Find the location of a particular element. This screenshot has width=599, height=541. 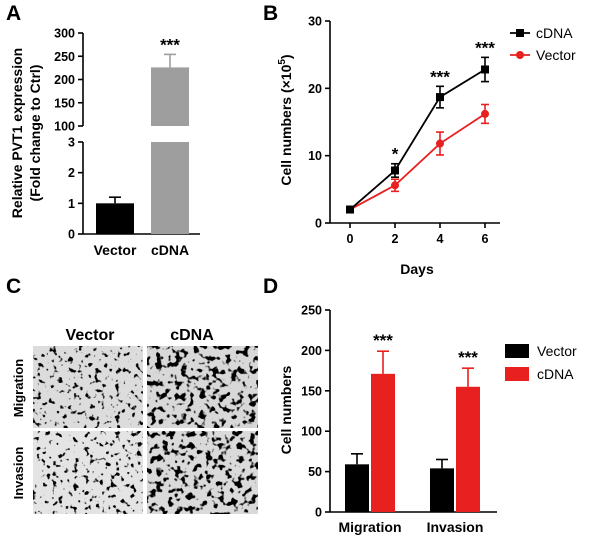

panel-a-ytick-label: 200 is located at coordinates (64, 80).